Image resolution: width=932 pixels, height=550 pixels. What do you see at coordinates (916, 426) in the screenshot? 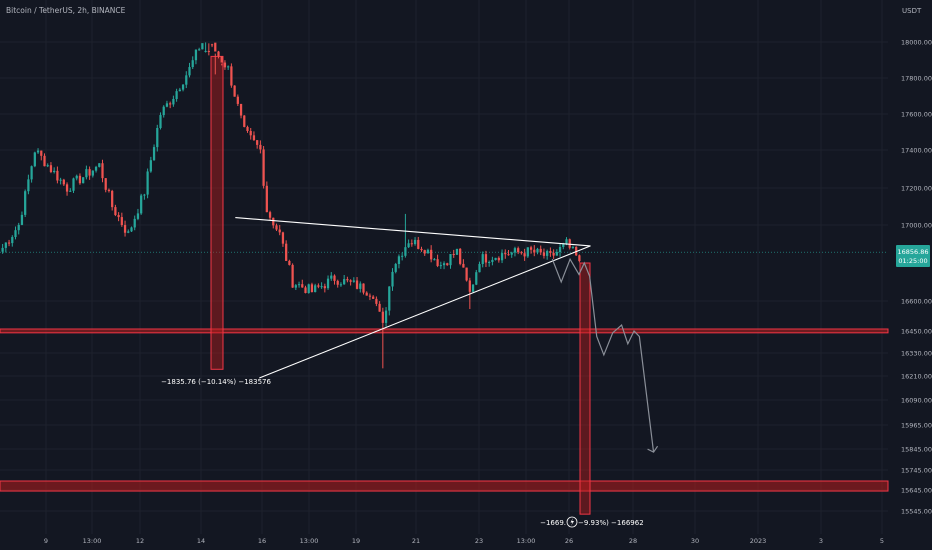
I see `price-tick-label: 15965.00` at bounding box center [916, 426].